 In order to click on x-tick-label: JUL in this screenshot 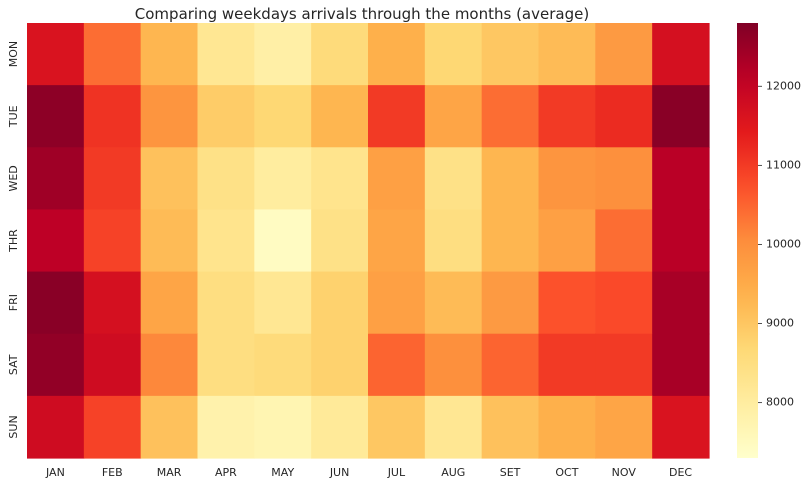, I will do `click(396, 472)`.